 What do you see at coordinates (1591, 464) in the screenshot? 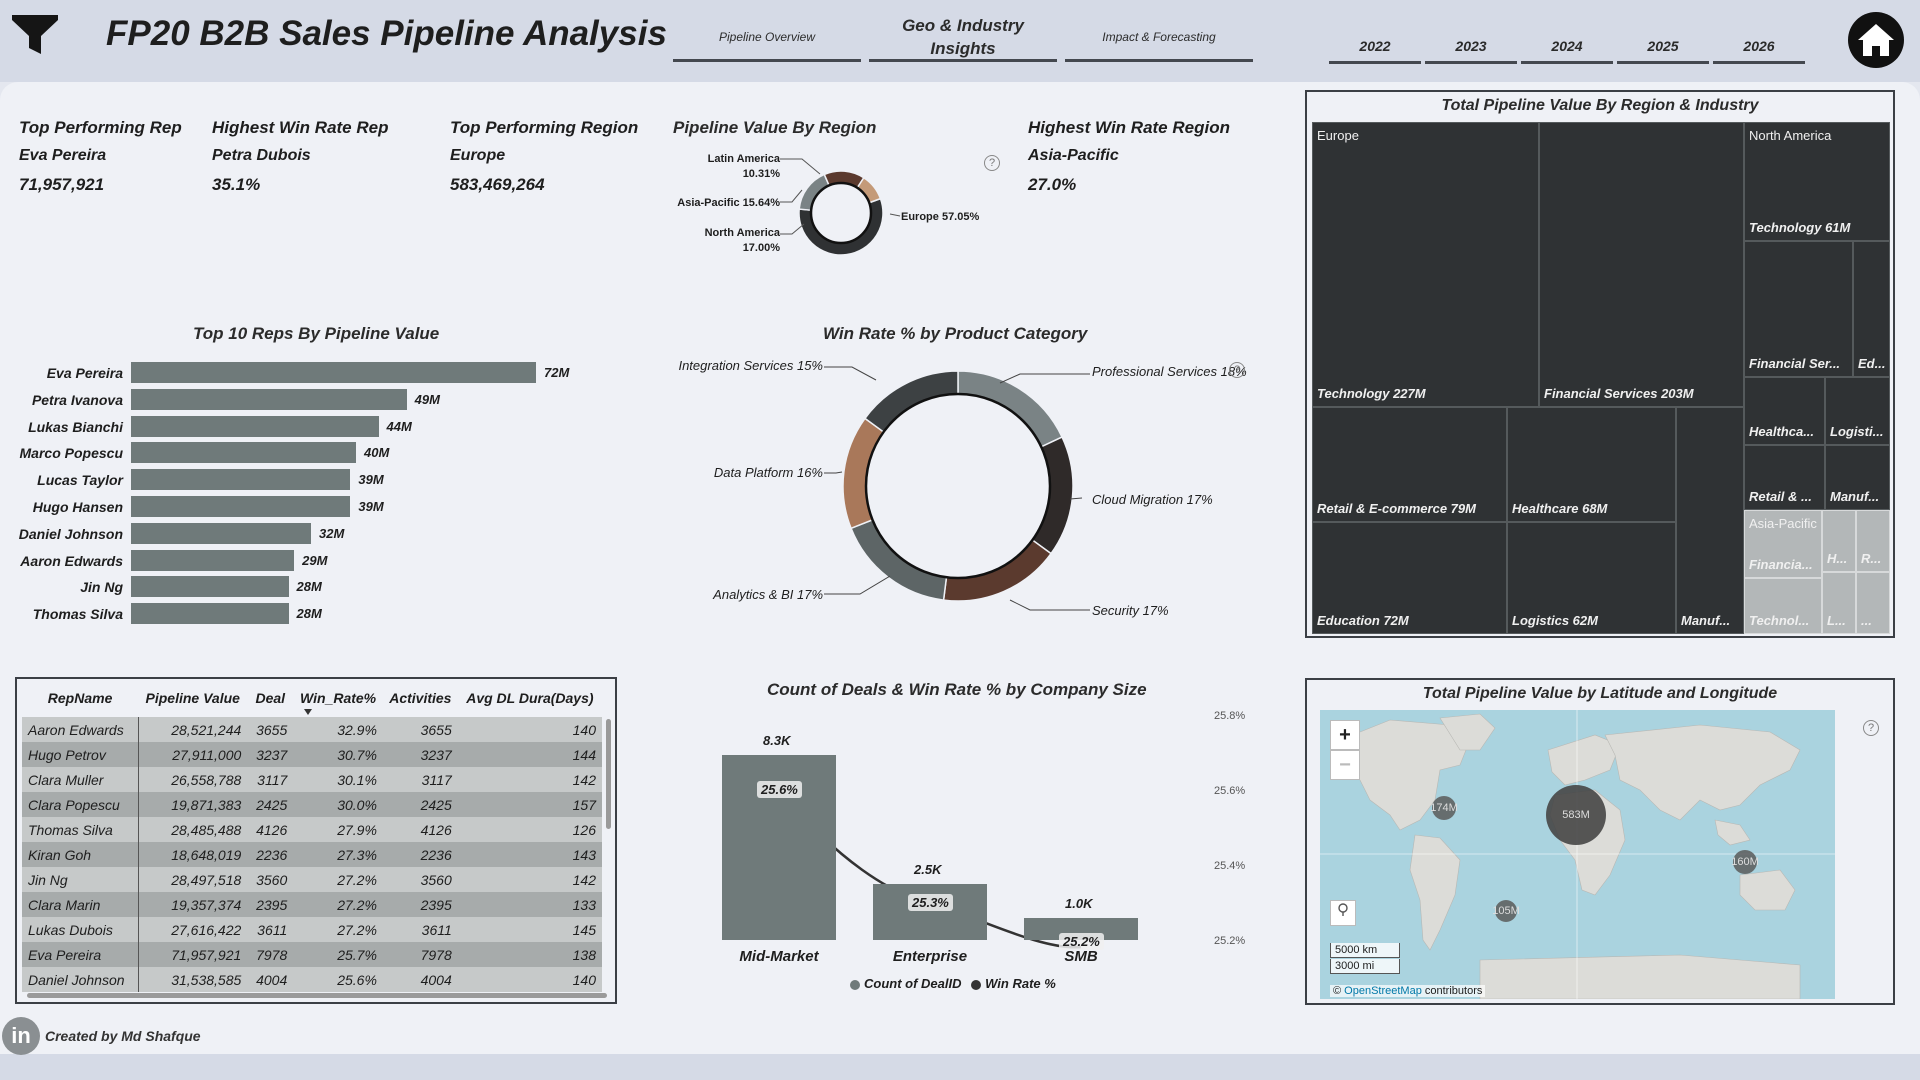
I see `treemap-cell-europe-healthcare: Healthcare 68M` at bounding box center [1591, 464].